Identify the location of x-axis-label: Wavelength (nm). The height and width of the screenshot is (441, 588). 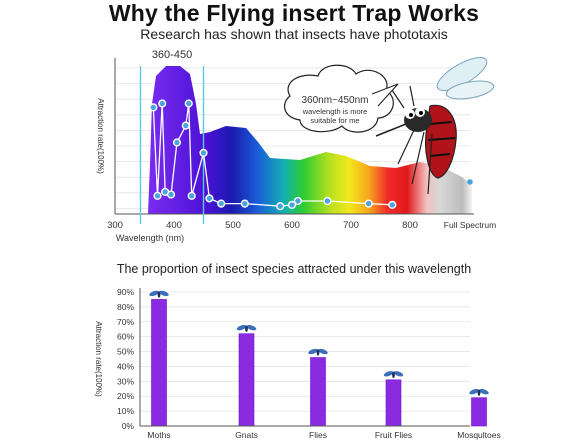
(150, 238).